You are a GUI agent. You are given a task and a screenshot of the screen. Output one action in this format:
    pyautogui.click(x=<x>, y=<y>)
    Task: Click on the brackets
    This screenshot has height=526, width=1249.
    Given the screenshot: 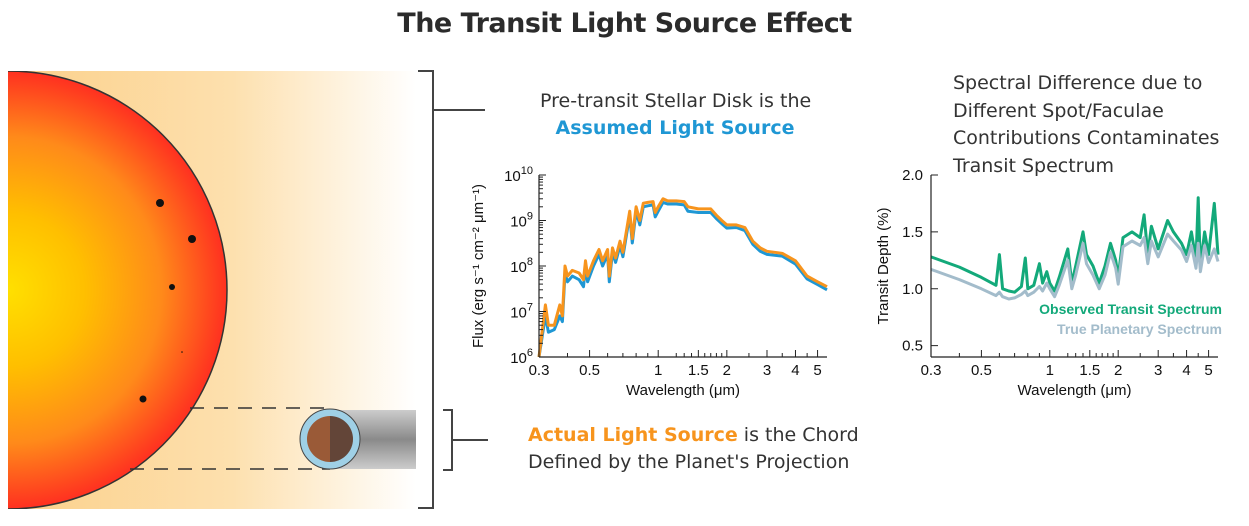 What is the action you would take?
    pyautogui.click(x=453, y=289)
    